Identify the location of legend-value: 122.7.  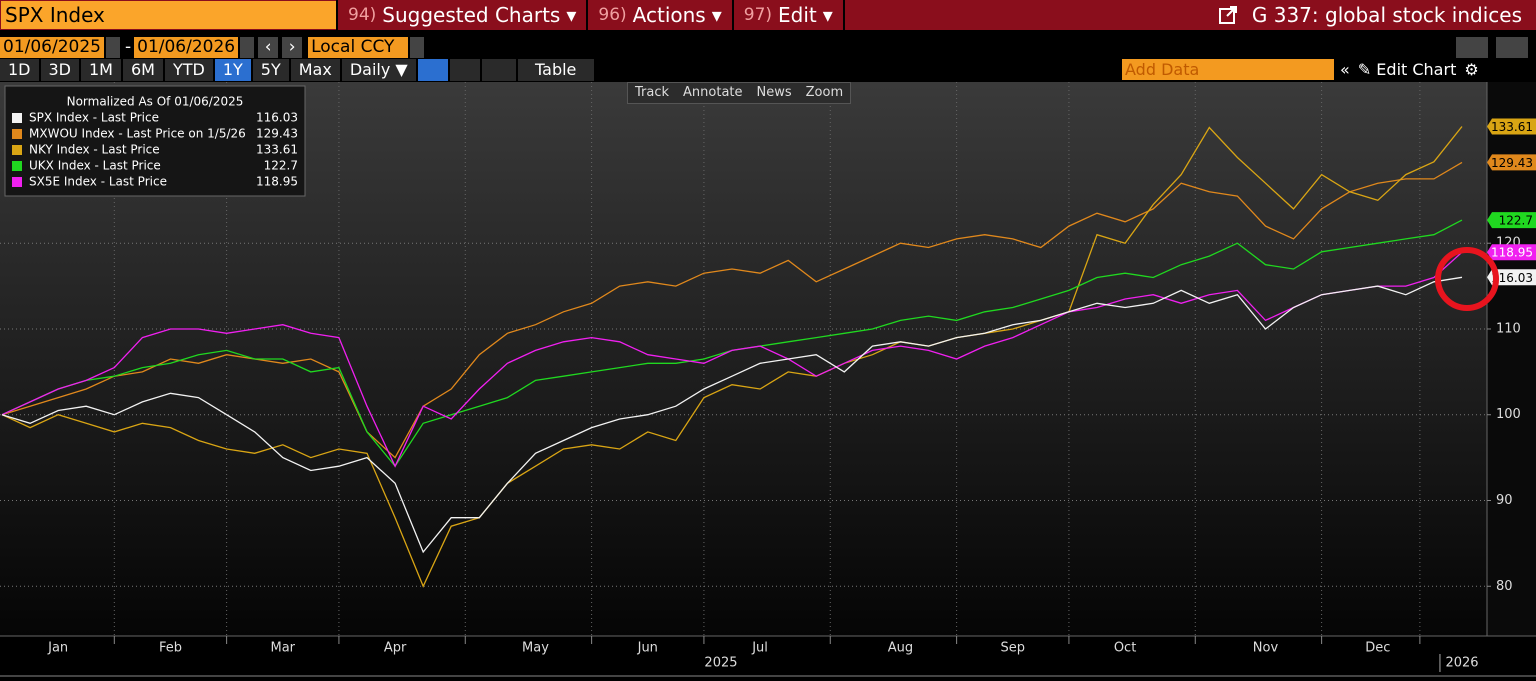
(281, 166).